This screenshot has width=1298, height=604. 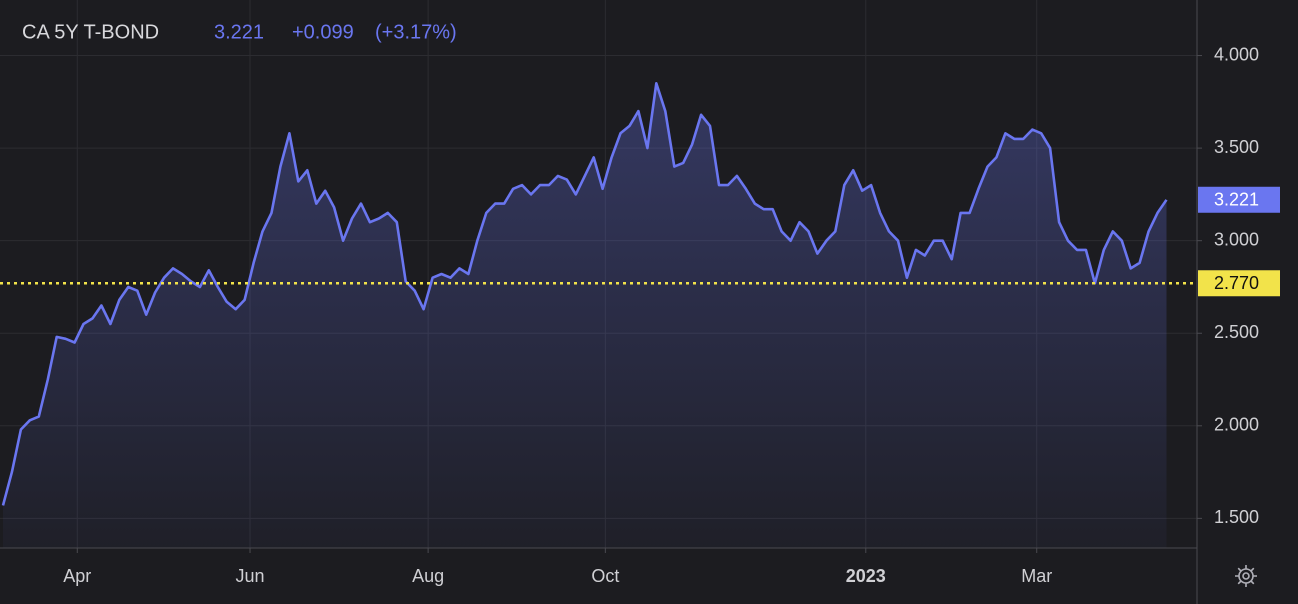 I want to click on x-tick-label: Jun, so click(x=250, y=576).